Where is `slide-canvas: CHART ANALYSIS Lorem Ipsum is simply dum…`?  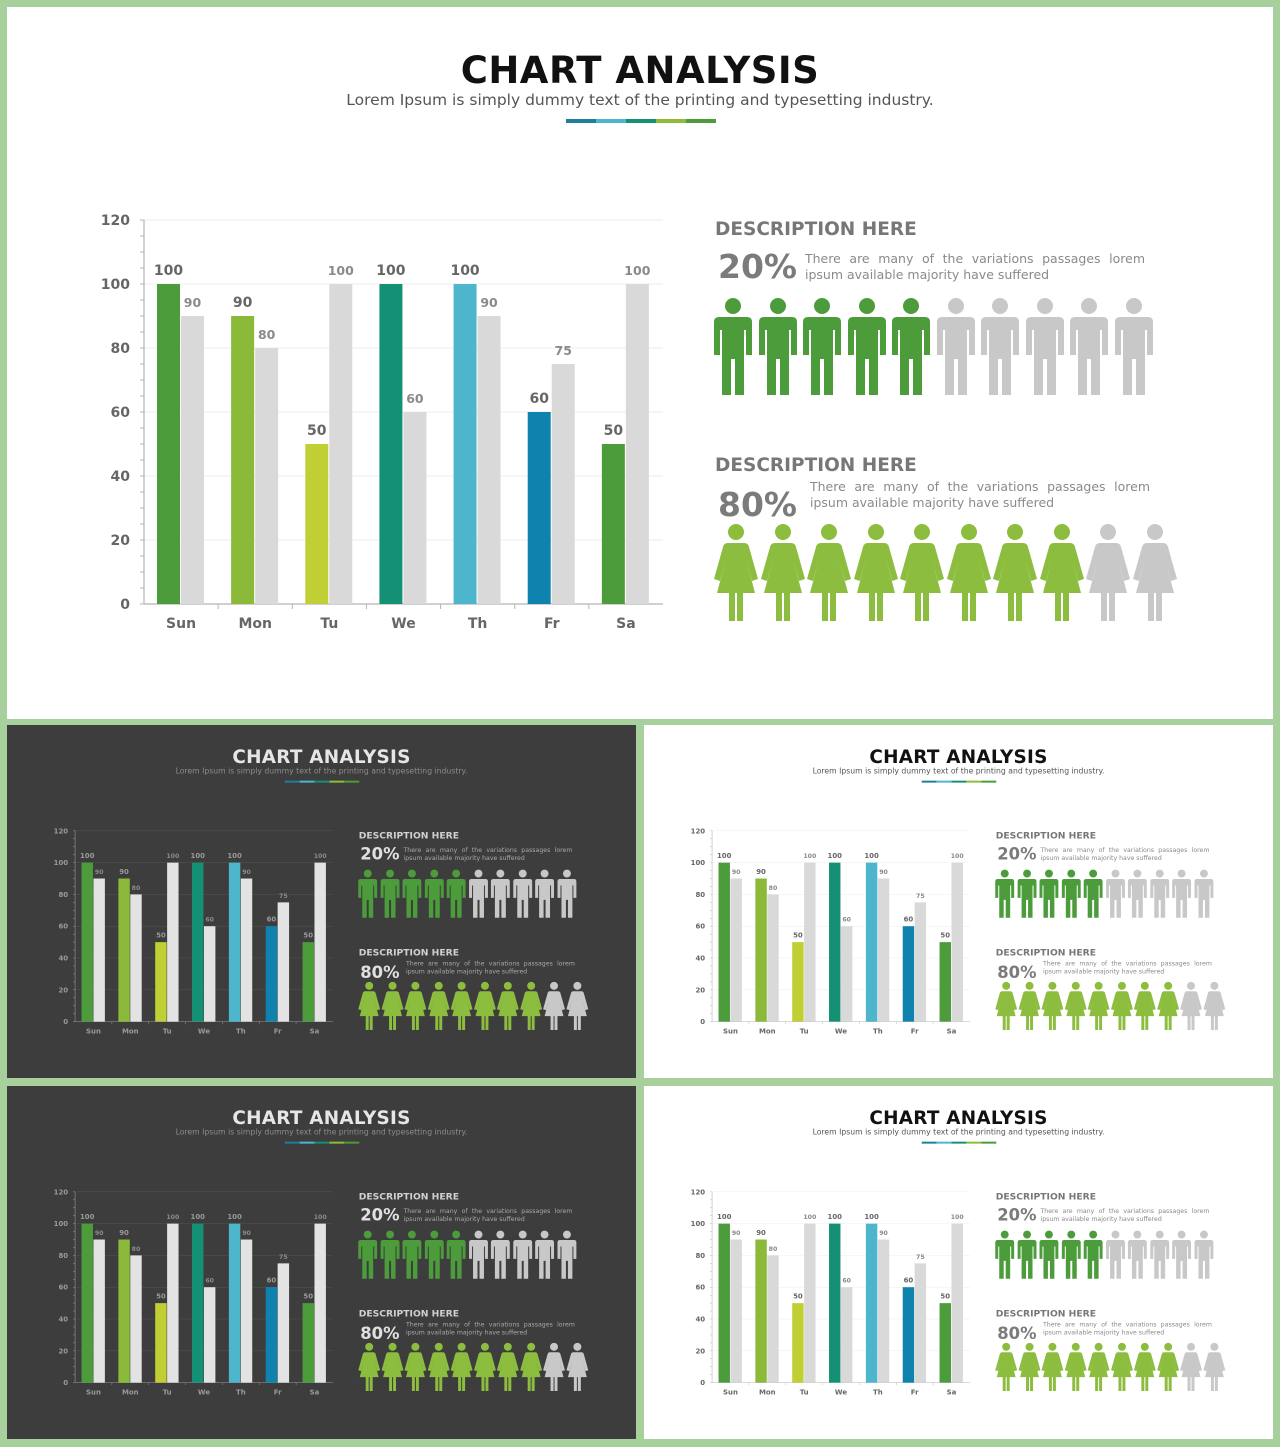
slide-canvas: CHART ANALYSIS Lorem Ipsum is simply dum… is located at coordinates (958, 901).